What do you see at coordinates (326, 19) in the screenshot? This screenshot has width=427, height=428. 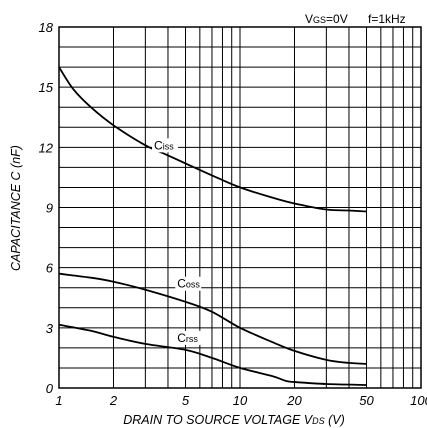 I see `vgs-condition: VGS=0V` at bounding box center [326, 19].